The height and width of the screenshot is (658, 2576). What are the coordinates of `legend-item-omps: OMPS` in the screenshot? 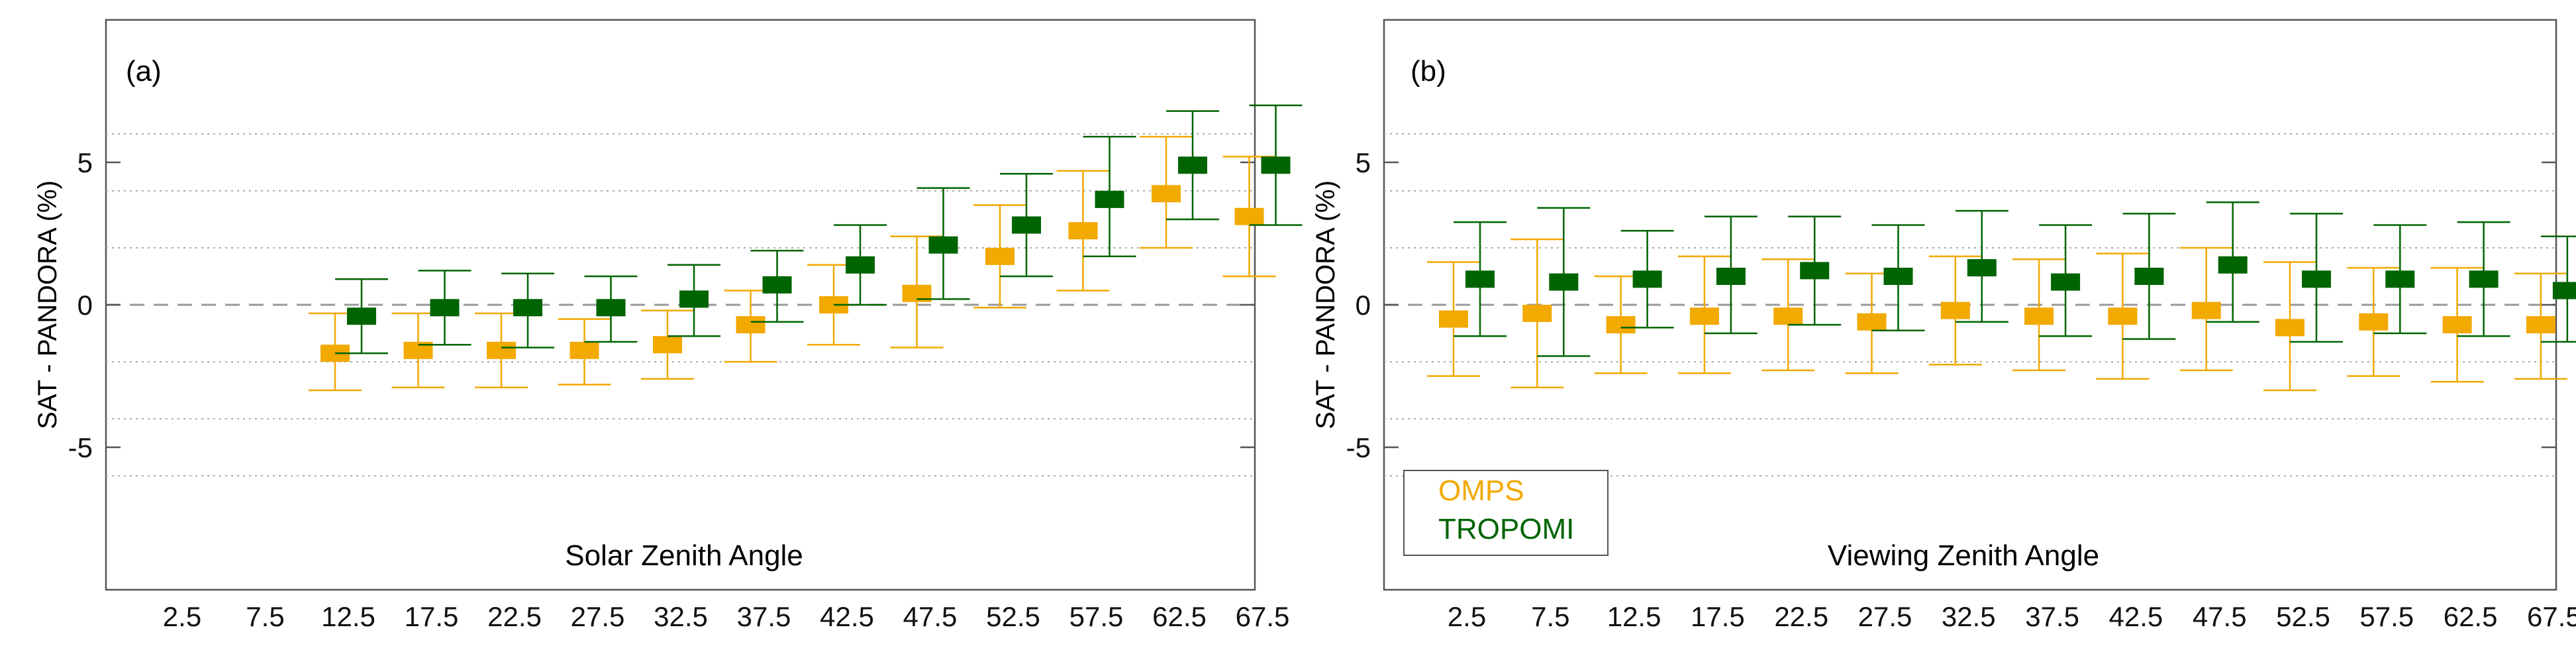 It's located at (1481, 490).